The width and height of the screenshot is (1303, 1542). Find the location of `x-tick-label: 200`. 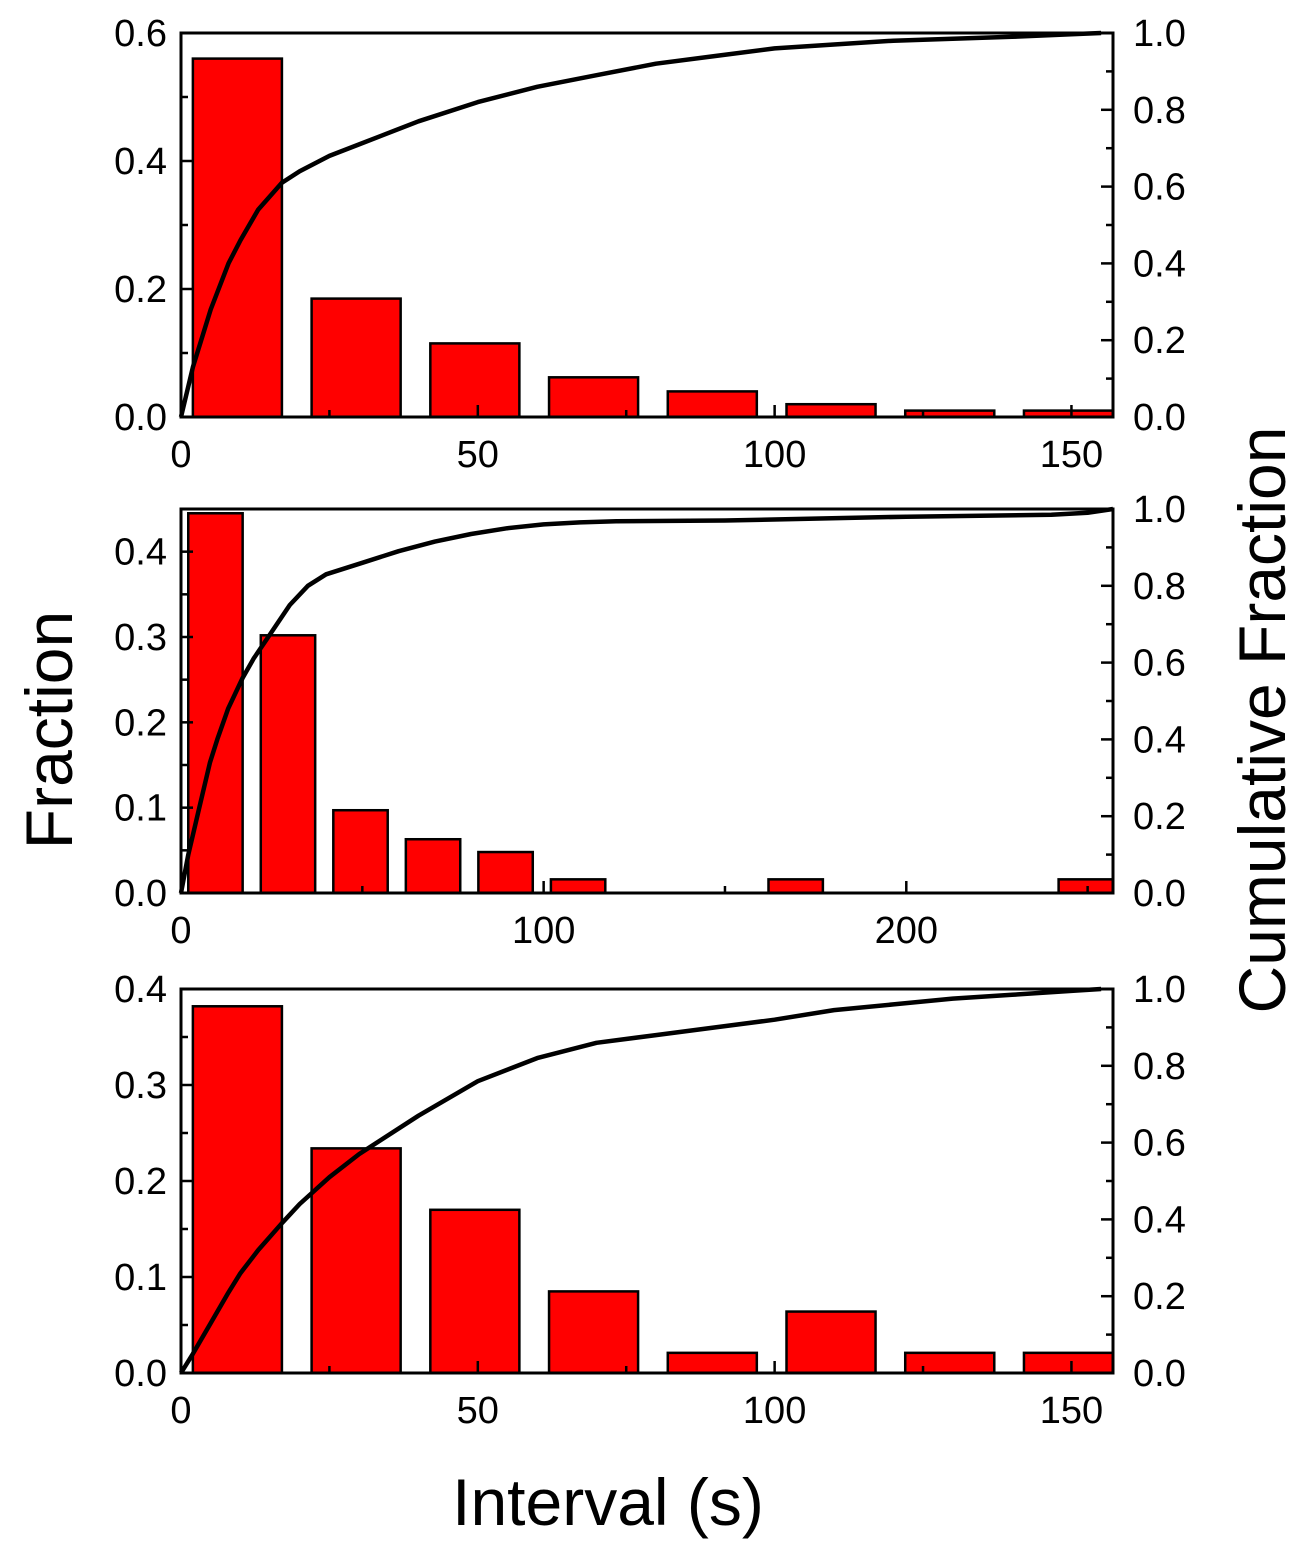

x-tick-label: 200 is located at coordinates (906, 931).